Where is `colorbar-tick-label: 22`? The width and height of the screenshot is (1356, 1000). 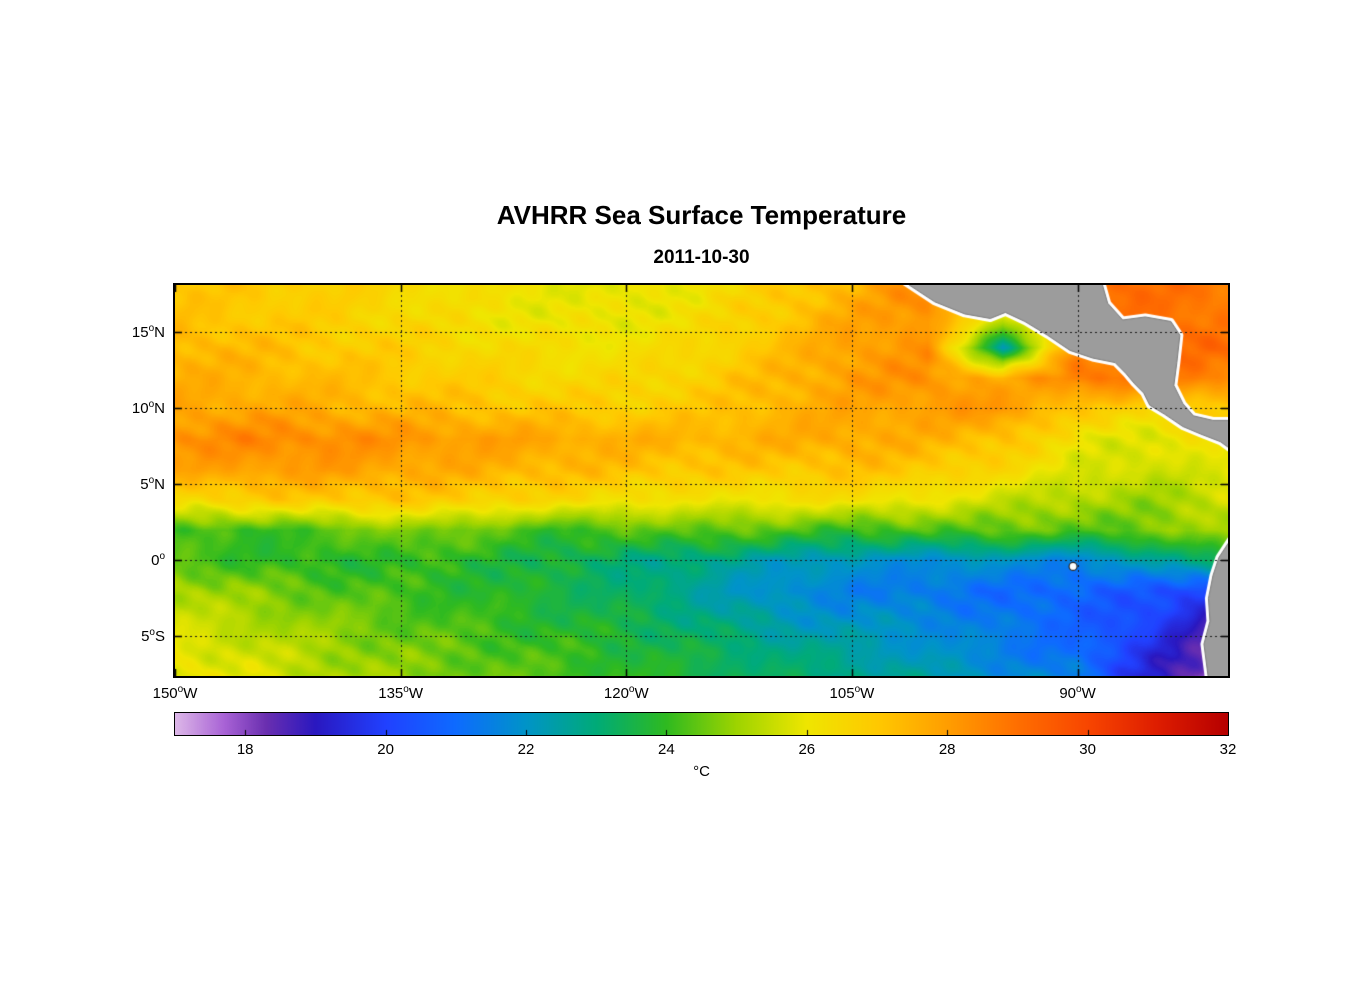 colorbar-tick-label: 22 is located at coordinates (526, 749).